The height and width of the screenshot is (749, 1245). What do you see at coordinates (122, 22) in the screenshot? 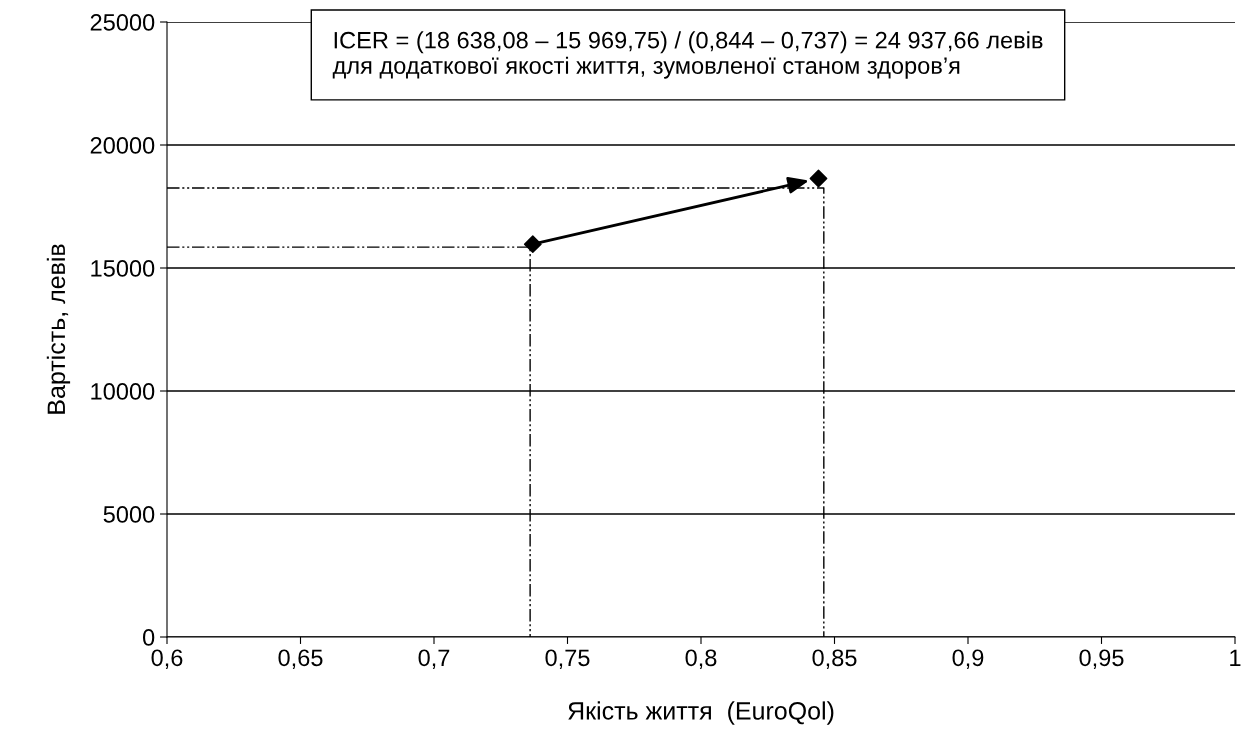
I see `y-tick-label: 25000` at bounding box center [122, 22].